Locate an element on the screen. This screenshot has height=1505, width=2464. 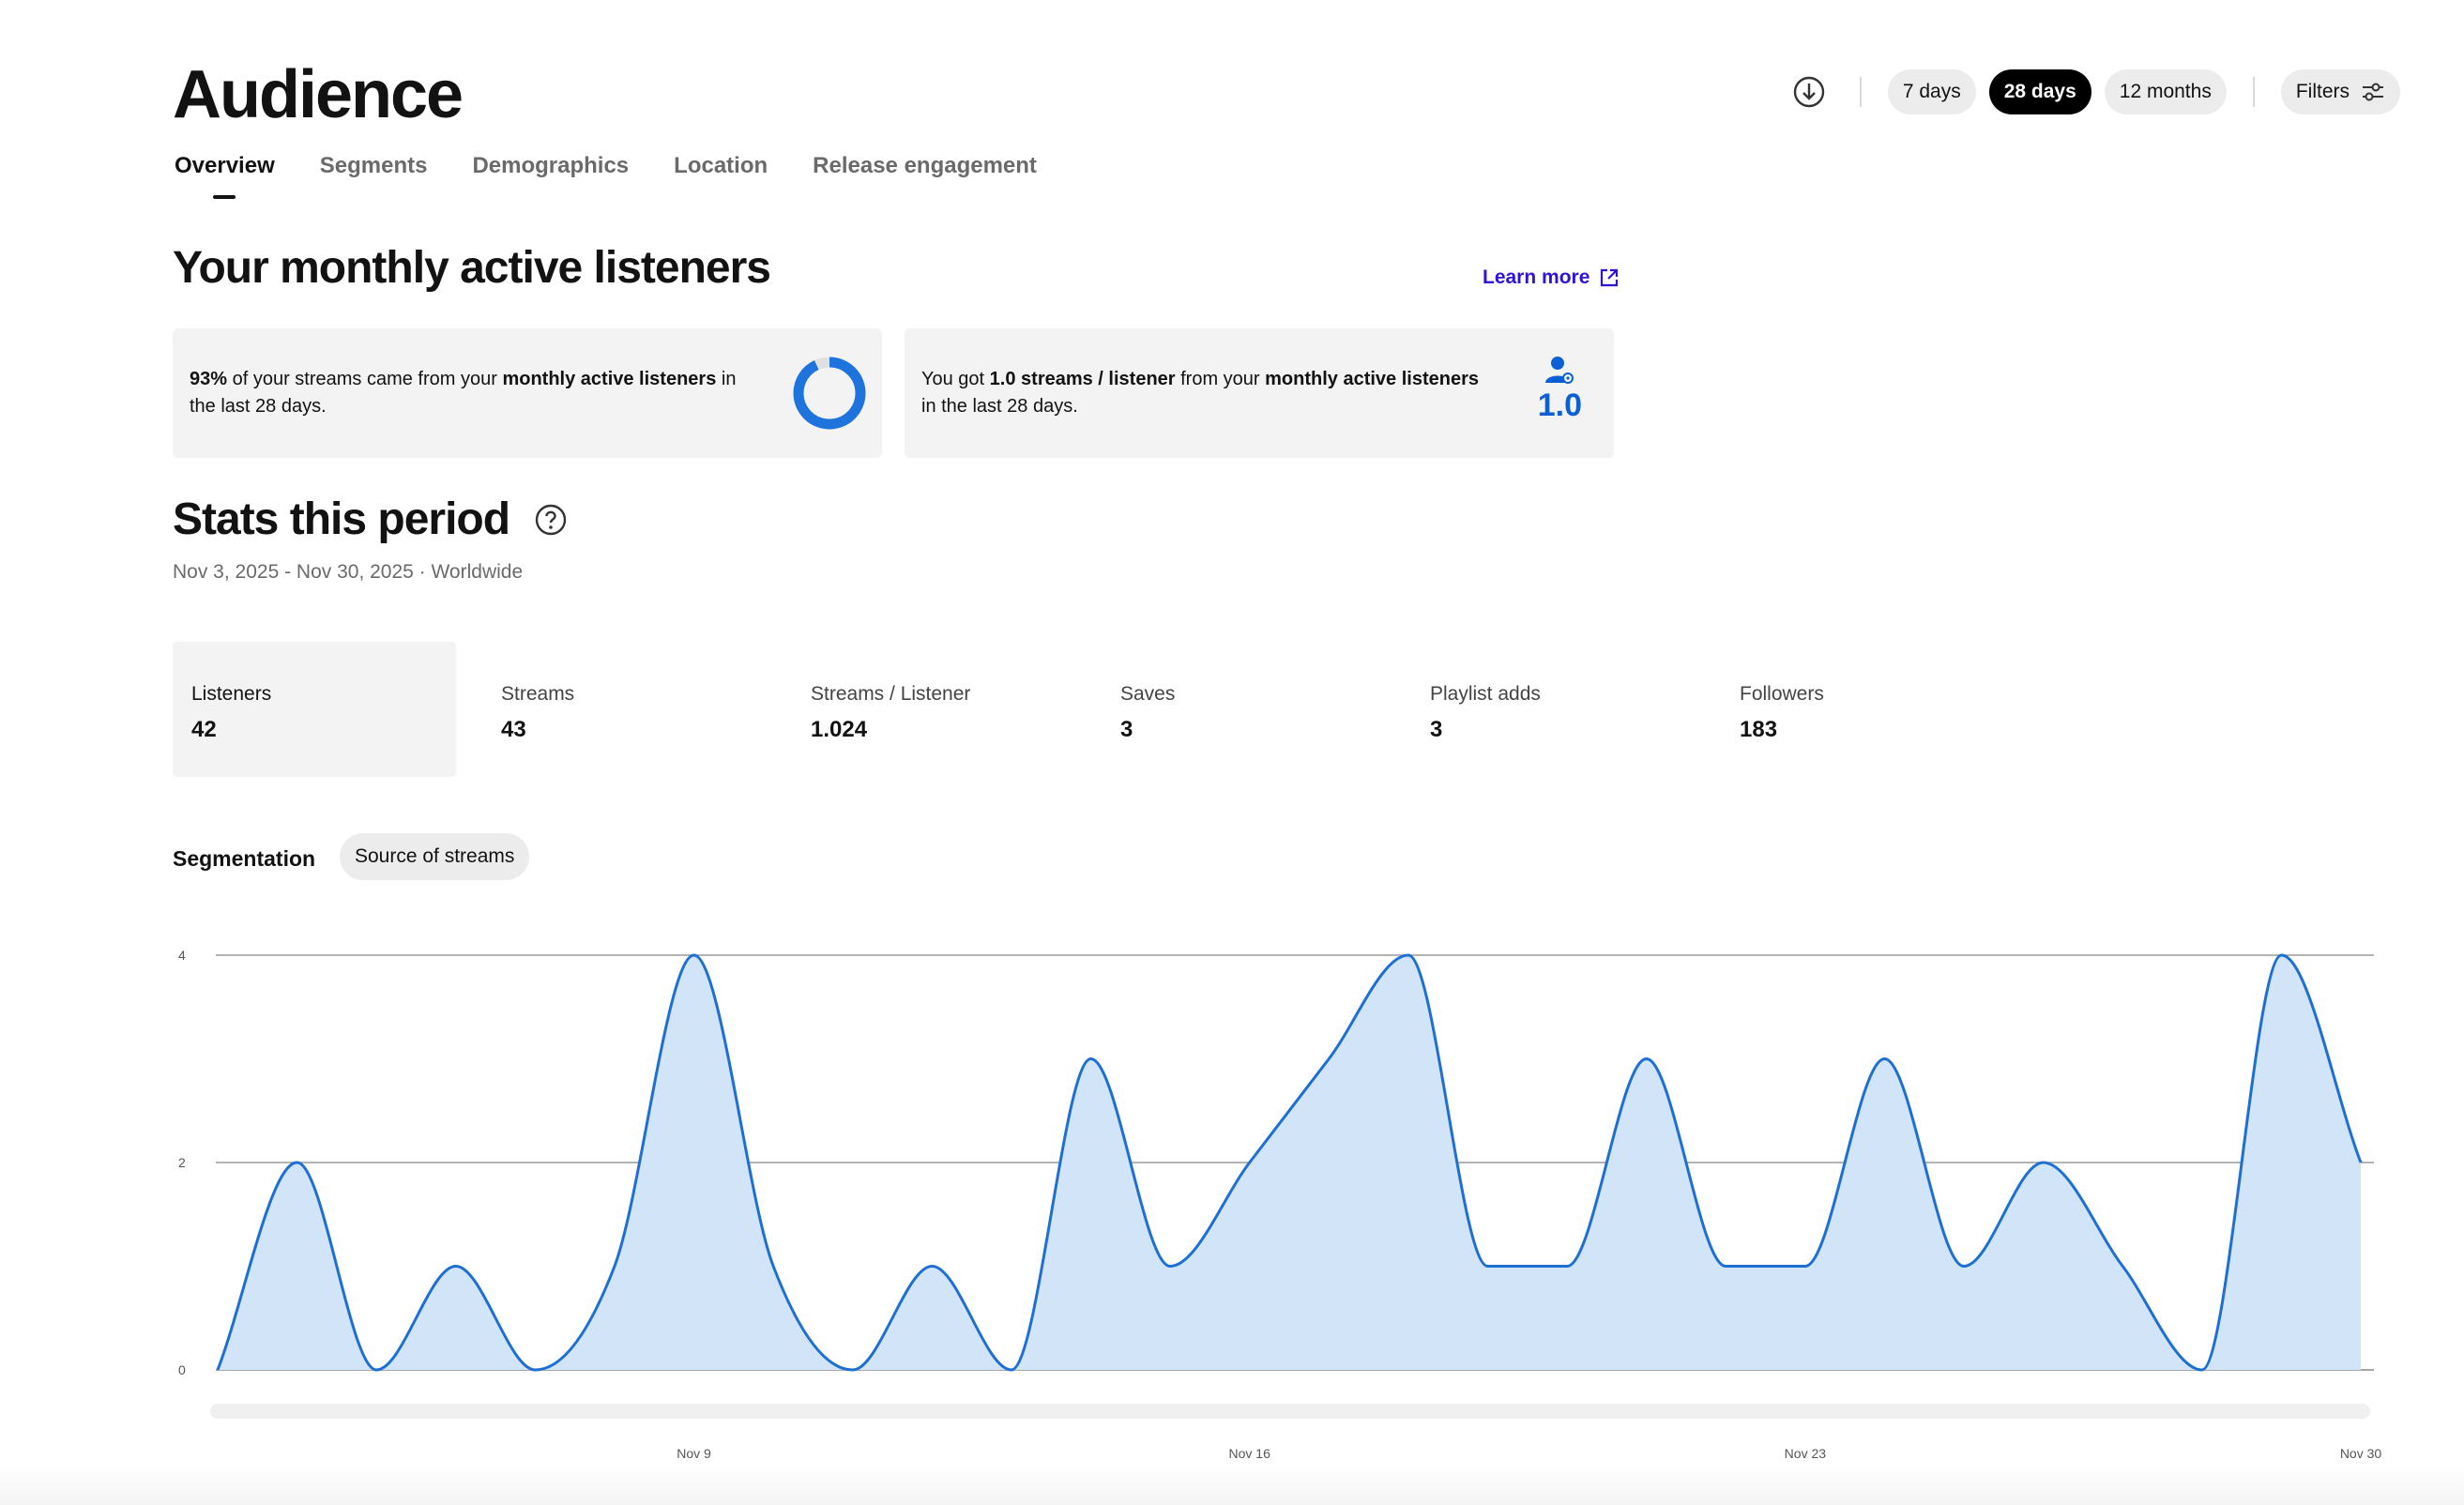
streams-share-donut is located at coordinates (830, 393).